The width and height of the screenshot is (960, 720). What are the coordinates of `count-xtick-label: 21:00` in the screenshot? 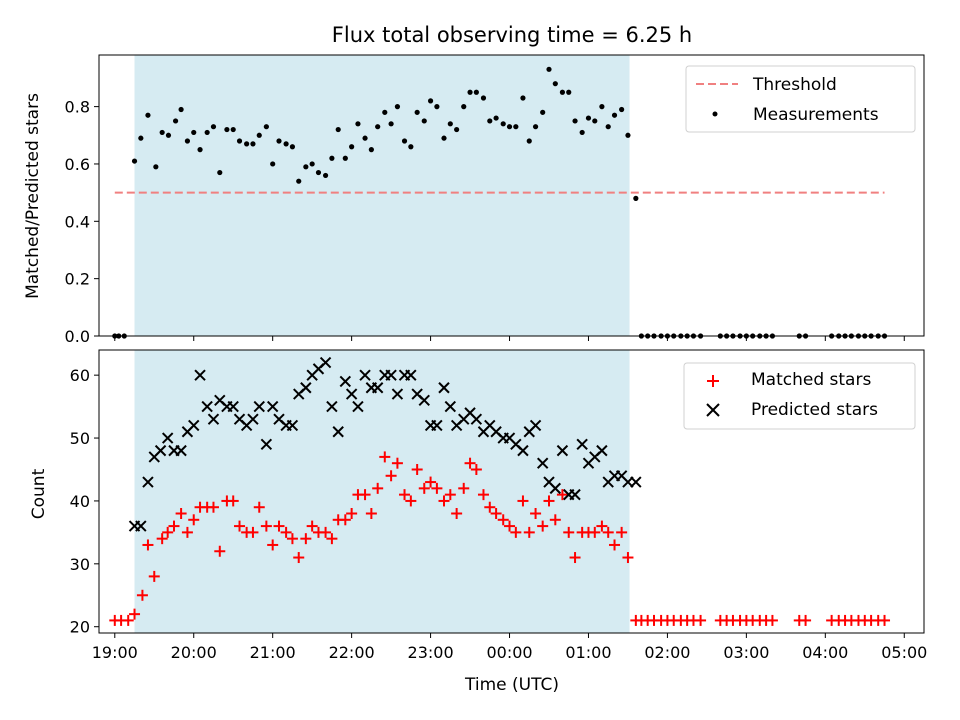 It's located at (273, 652).